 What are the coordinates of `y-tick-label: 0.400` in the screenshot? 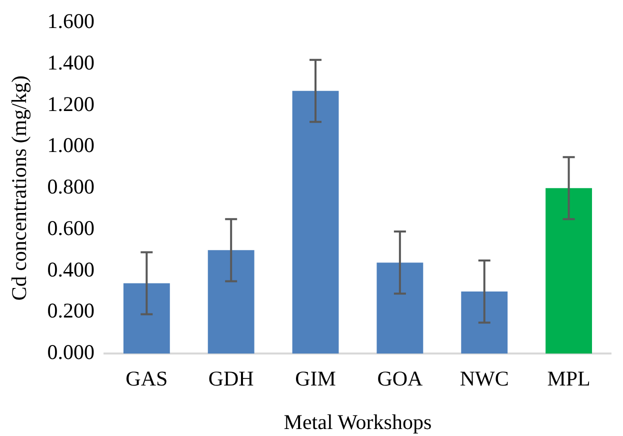 It's located at (70, 269).